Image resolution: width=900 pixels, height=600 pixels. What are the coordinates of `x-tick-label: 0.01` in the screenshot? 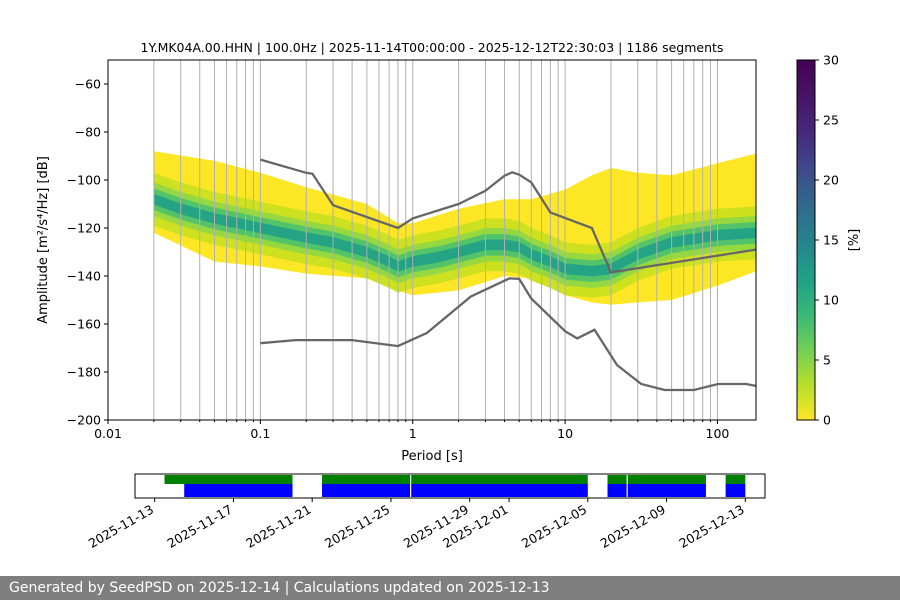 It's located at (108, 433).